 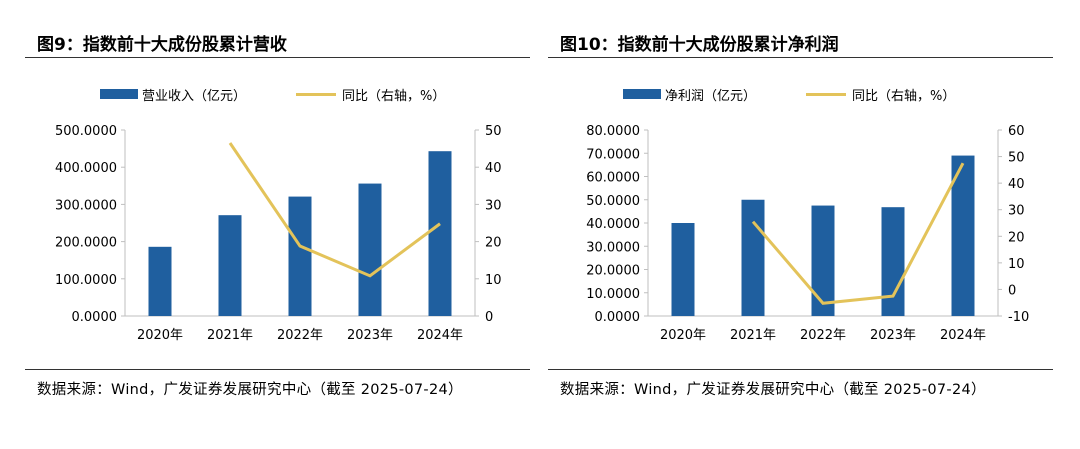 I want to click on legend-bar-label: 净利润（亿元）, so click(x=711, y=96).